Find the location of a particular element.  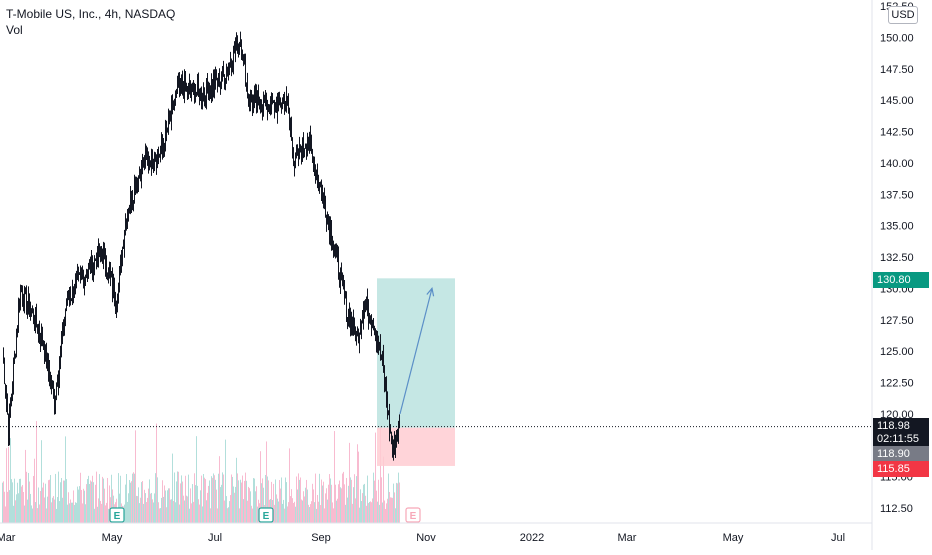

long-position-tool is located at coordinates (416, 372).